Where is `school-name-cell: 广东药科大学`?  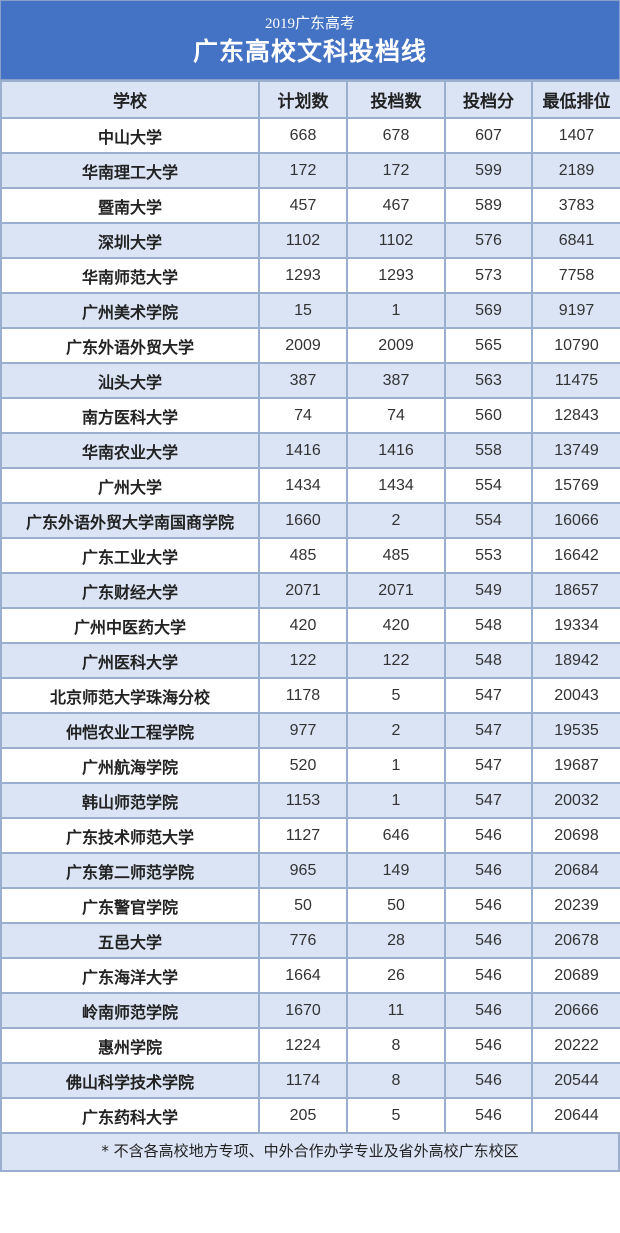
school-name-cell: 广东药科大学 is located at coordinates (130, 1115).